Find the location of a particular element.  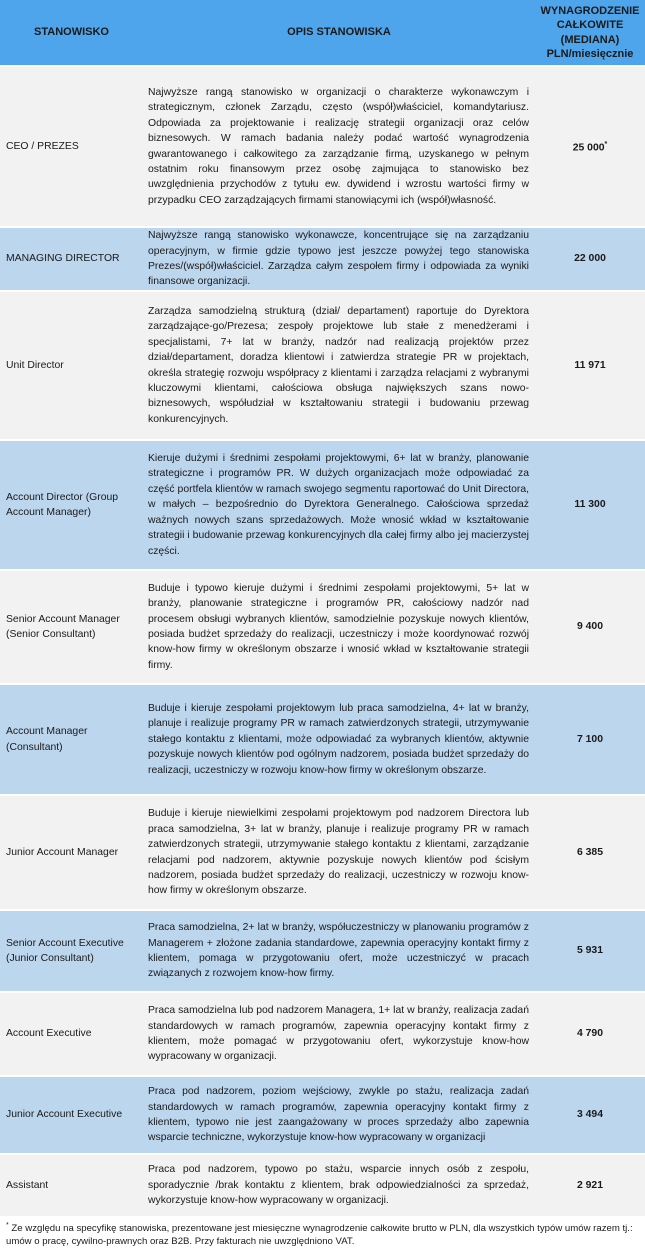

salary-cell: 3 494 is located at coordinates (590, 1114).